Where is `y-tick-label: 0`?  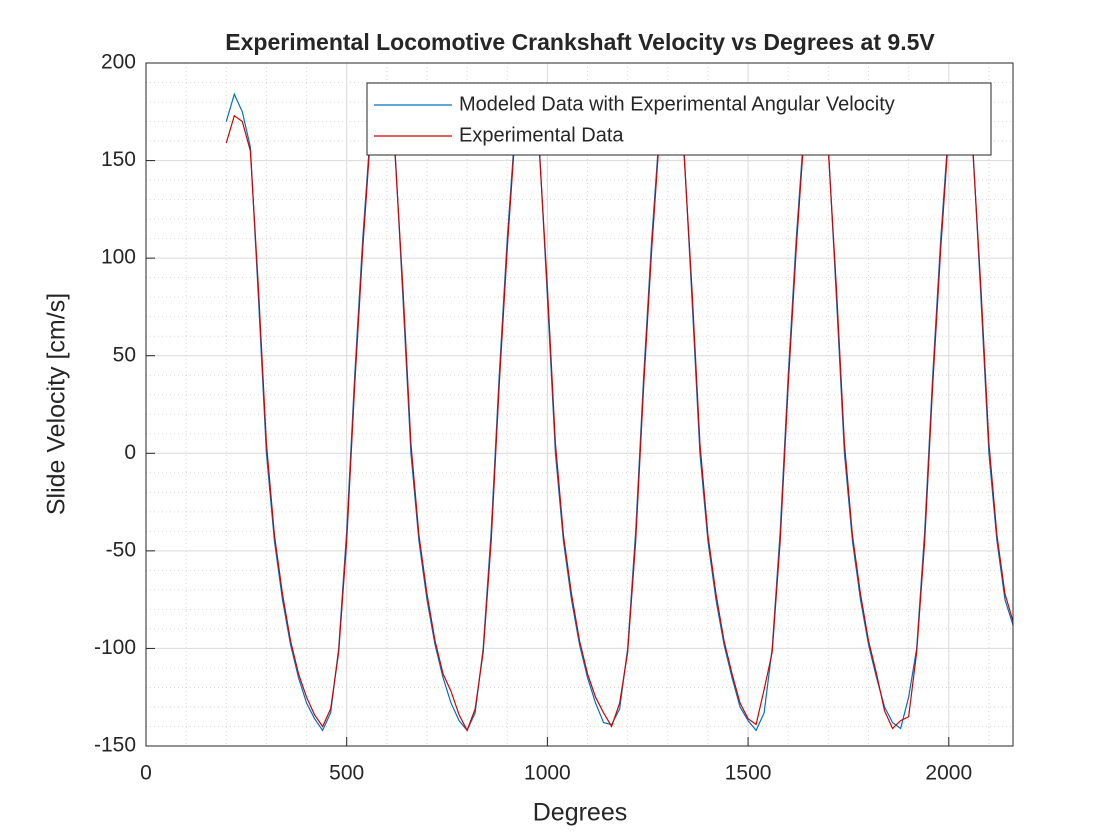 y-tick-label: 0 is located at coordinates (130, 452).